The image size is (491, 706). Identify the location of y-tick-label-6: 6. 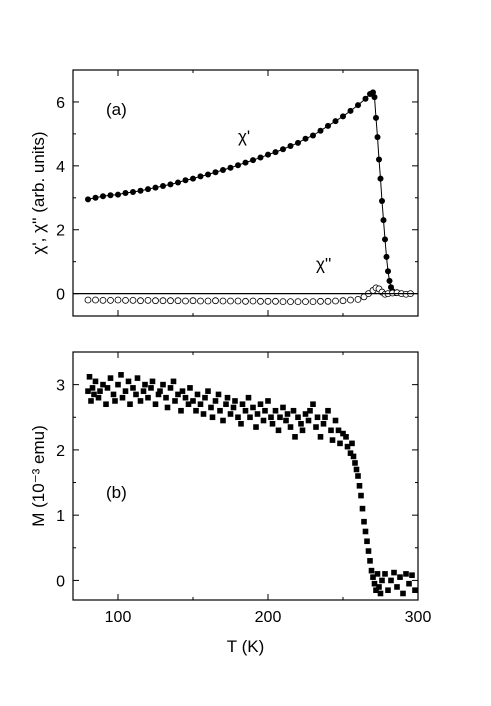
(60, 103).